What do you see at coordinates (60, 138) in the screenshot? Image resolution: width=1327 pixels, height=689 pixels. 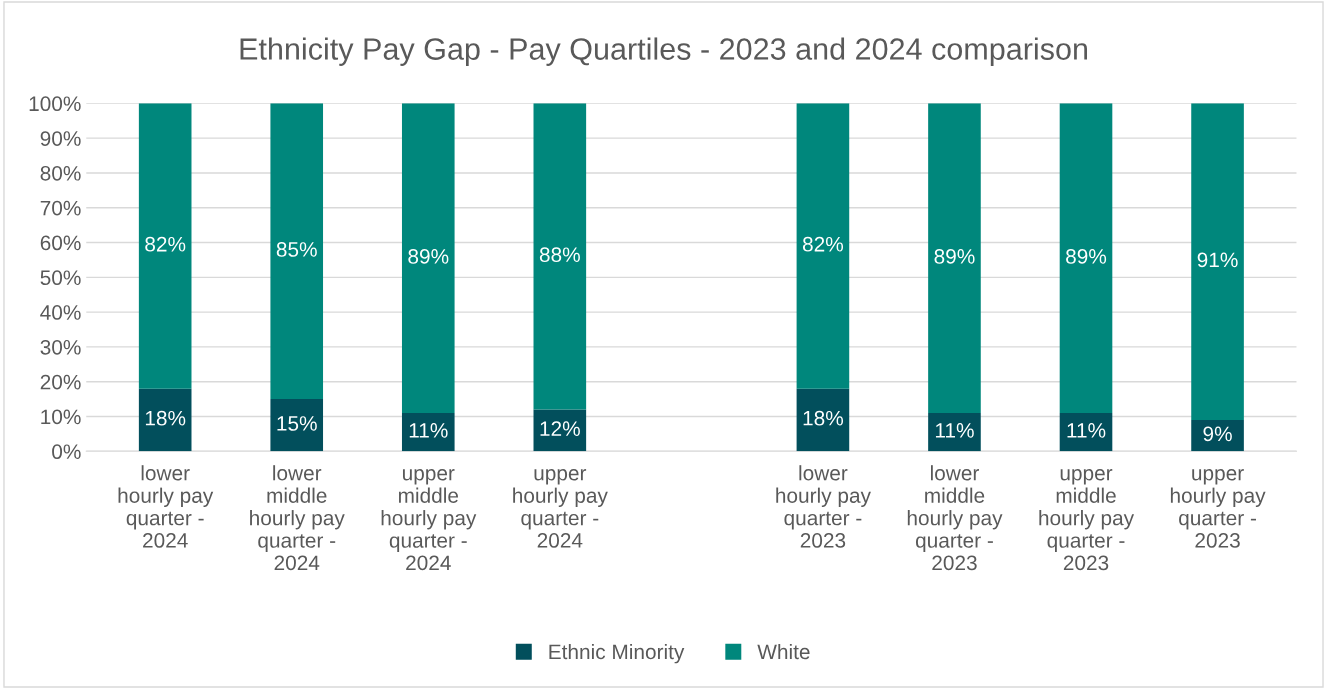 I see `y-tick-label: 90%` at bounding box center [60, 138].